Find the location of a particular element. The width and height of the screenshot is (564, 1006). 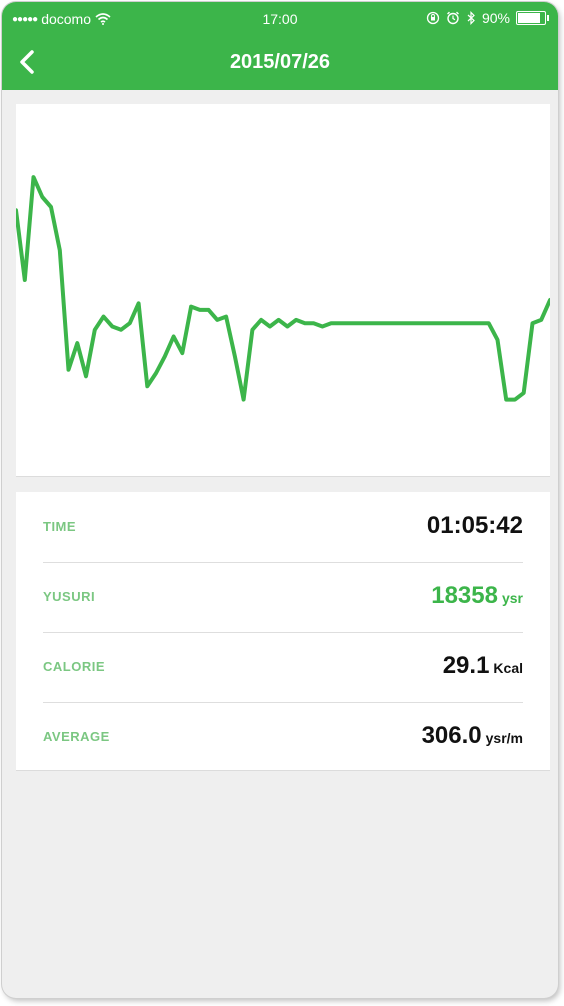

alarm-icon is located at coordinates (453, 18).